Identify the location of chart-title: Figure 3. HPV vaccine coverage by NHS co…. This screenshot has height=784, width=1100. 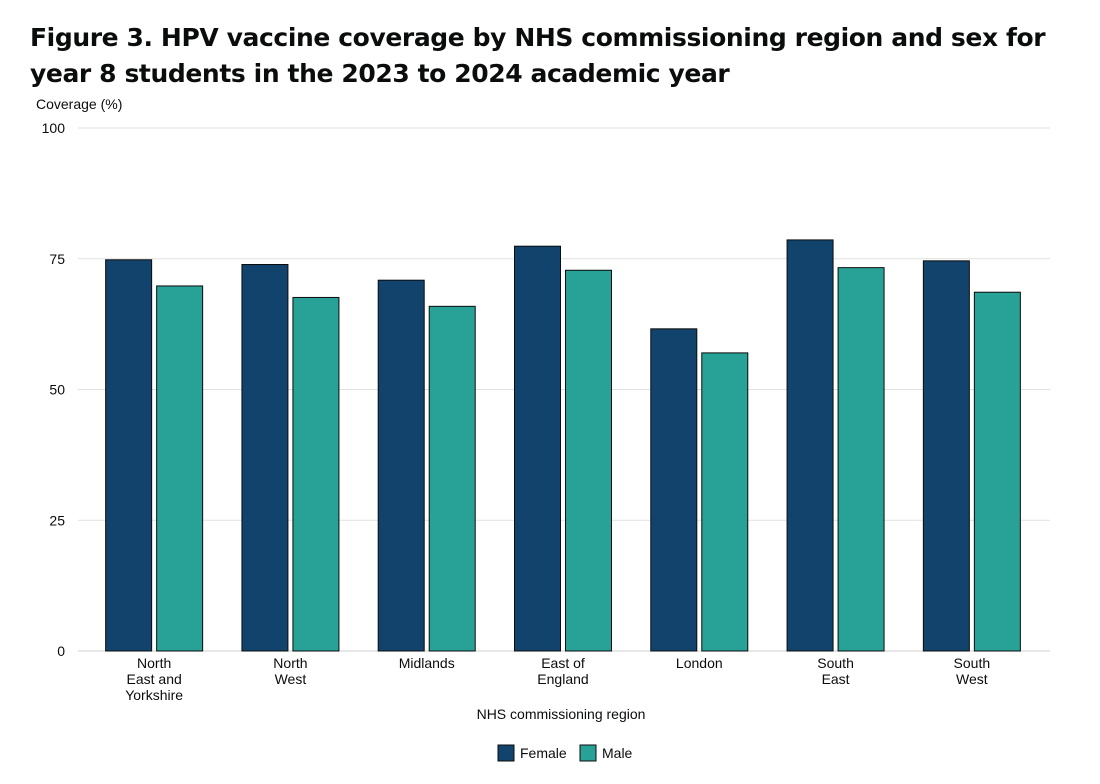
(538, 55).